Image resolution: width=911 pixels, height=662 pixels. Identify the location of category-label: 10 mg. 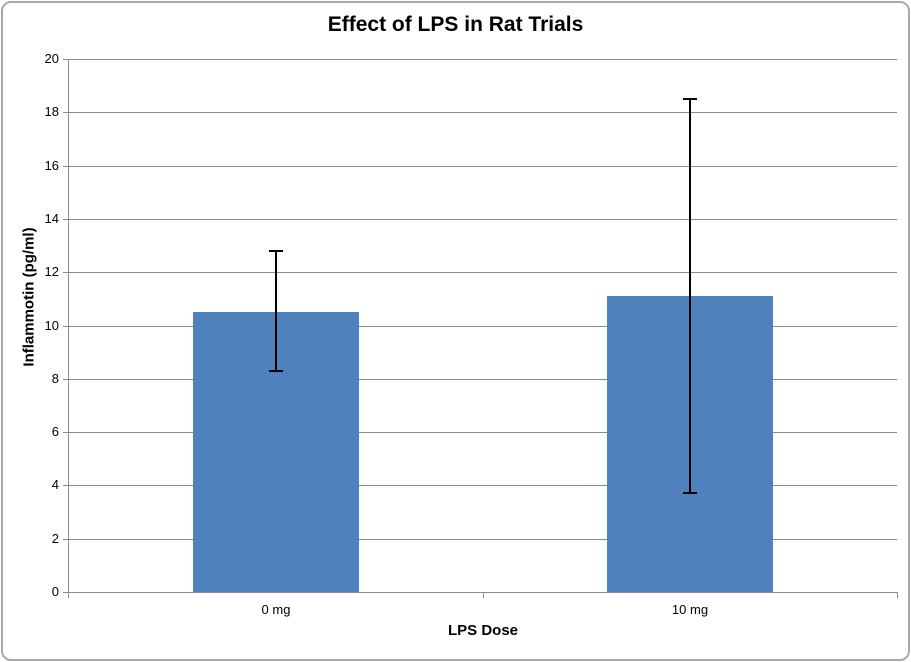
(690, 609).